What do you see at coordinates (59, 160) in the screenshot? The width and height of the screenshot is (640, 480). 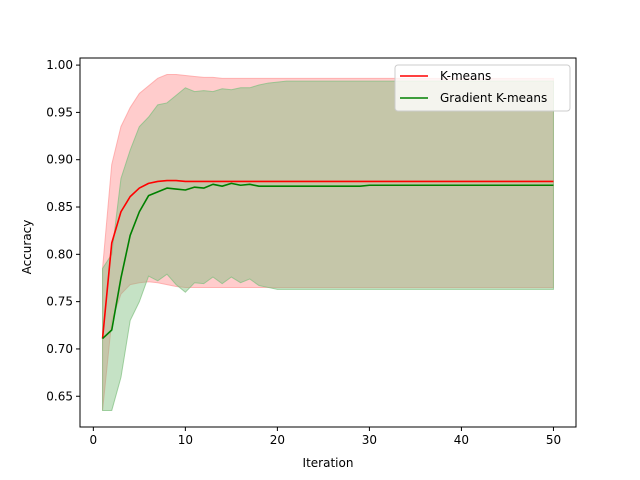 I see `y-tick-label: 0.90` at bounding box center [59, 160].